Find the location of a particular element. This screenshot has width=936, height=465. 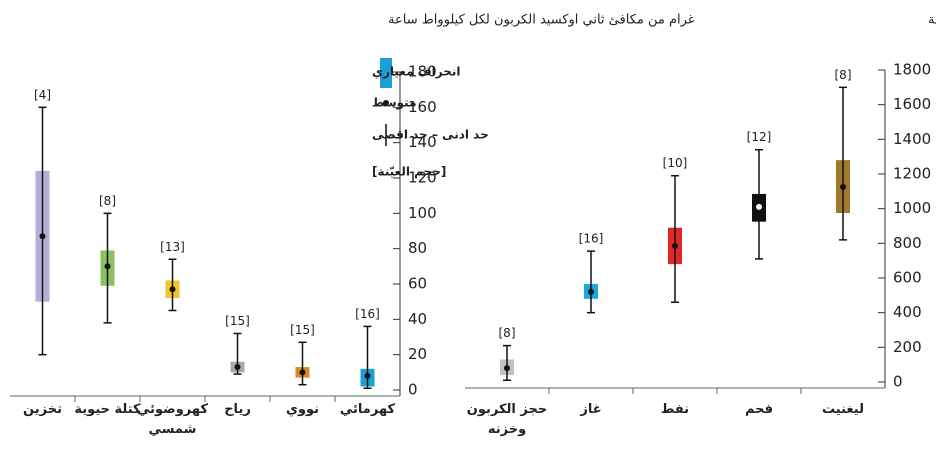

y-tick-label: 1800 is located at coordinates (912, 70).